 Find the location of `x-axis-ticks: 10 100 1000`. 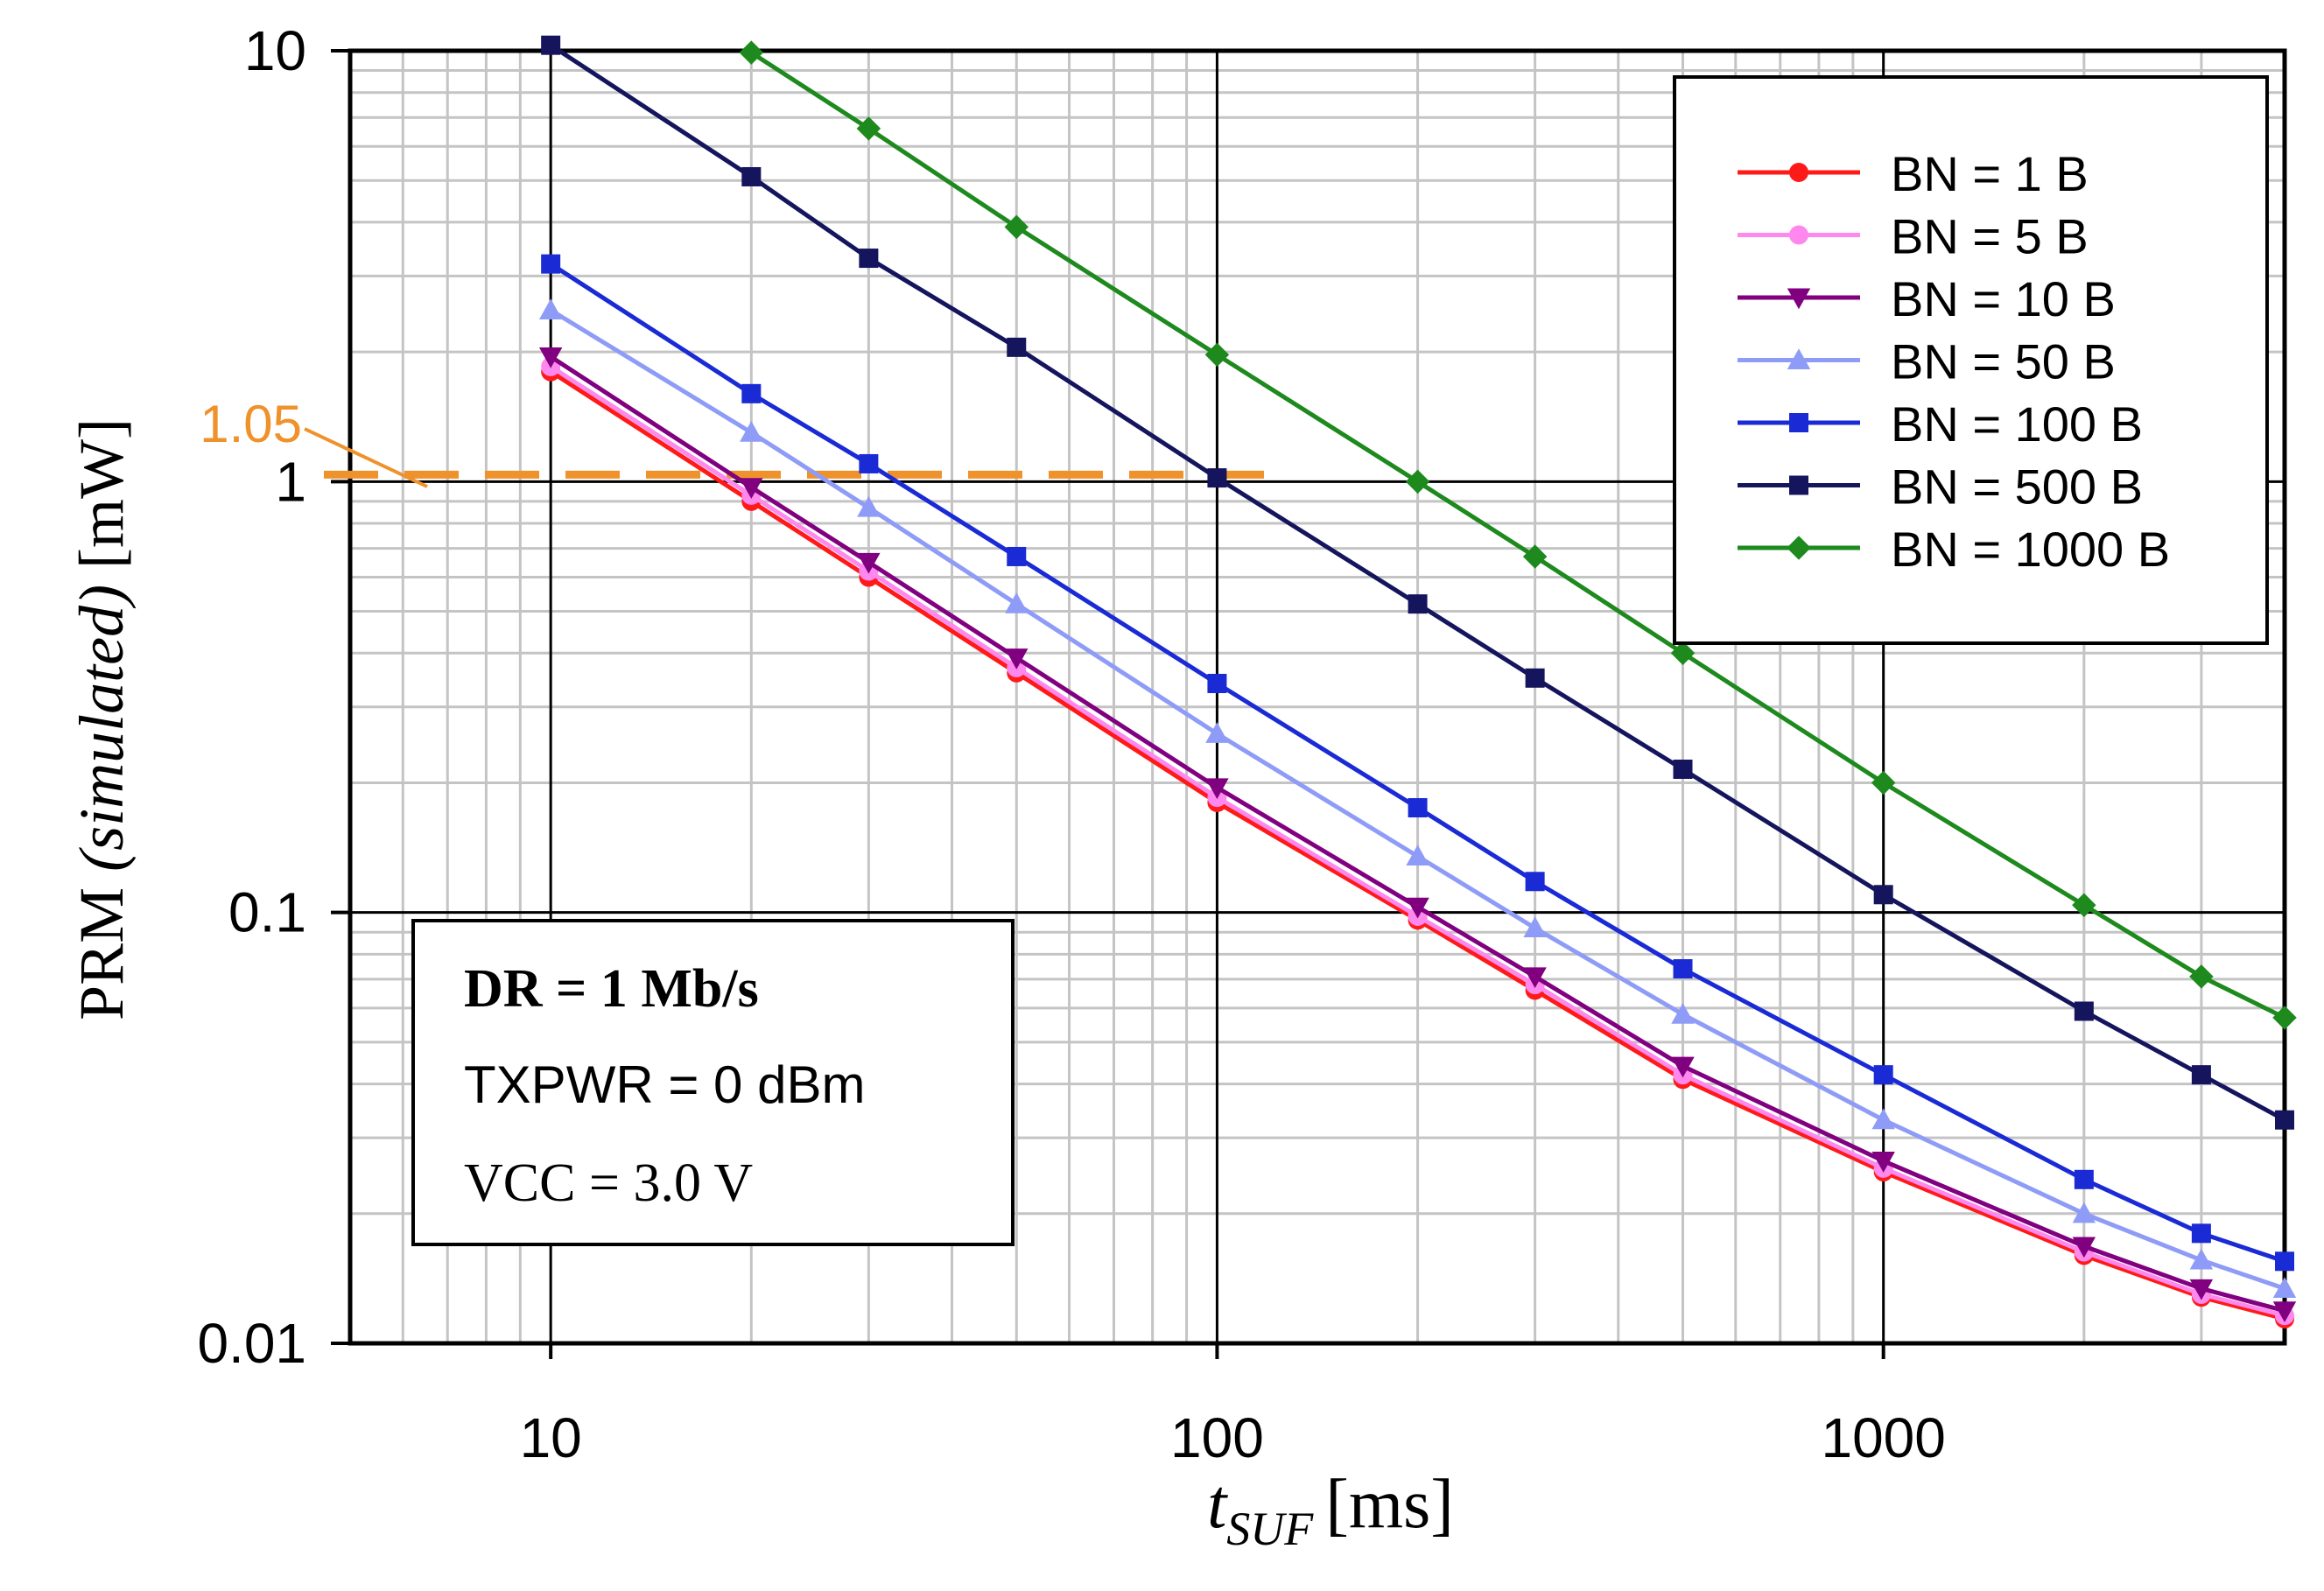

x-axis-ticks: 10 100 1000 is located at coordinates (1233, 1406).